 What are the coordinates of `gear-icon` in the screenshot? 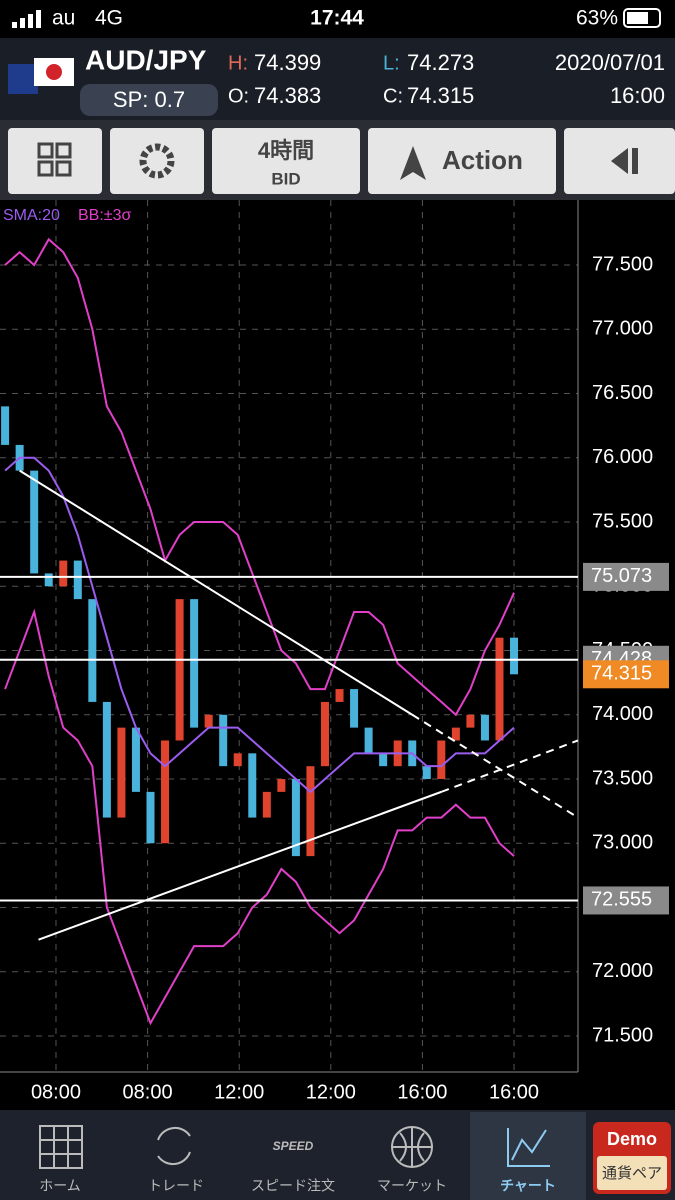 It's located at (157, 161).